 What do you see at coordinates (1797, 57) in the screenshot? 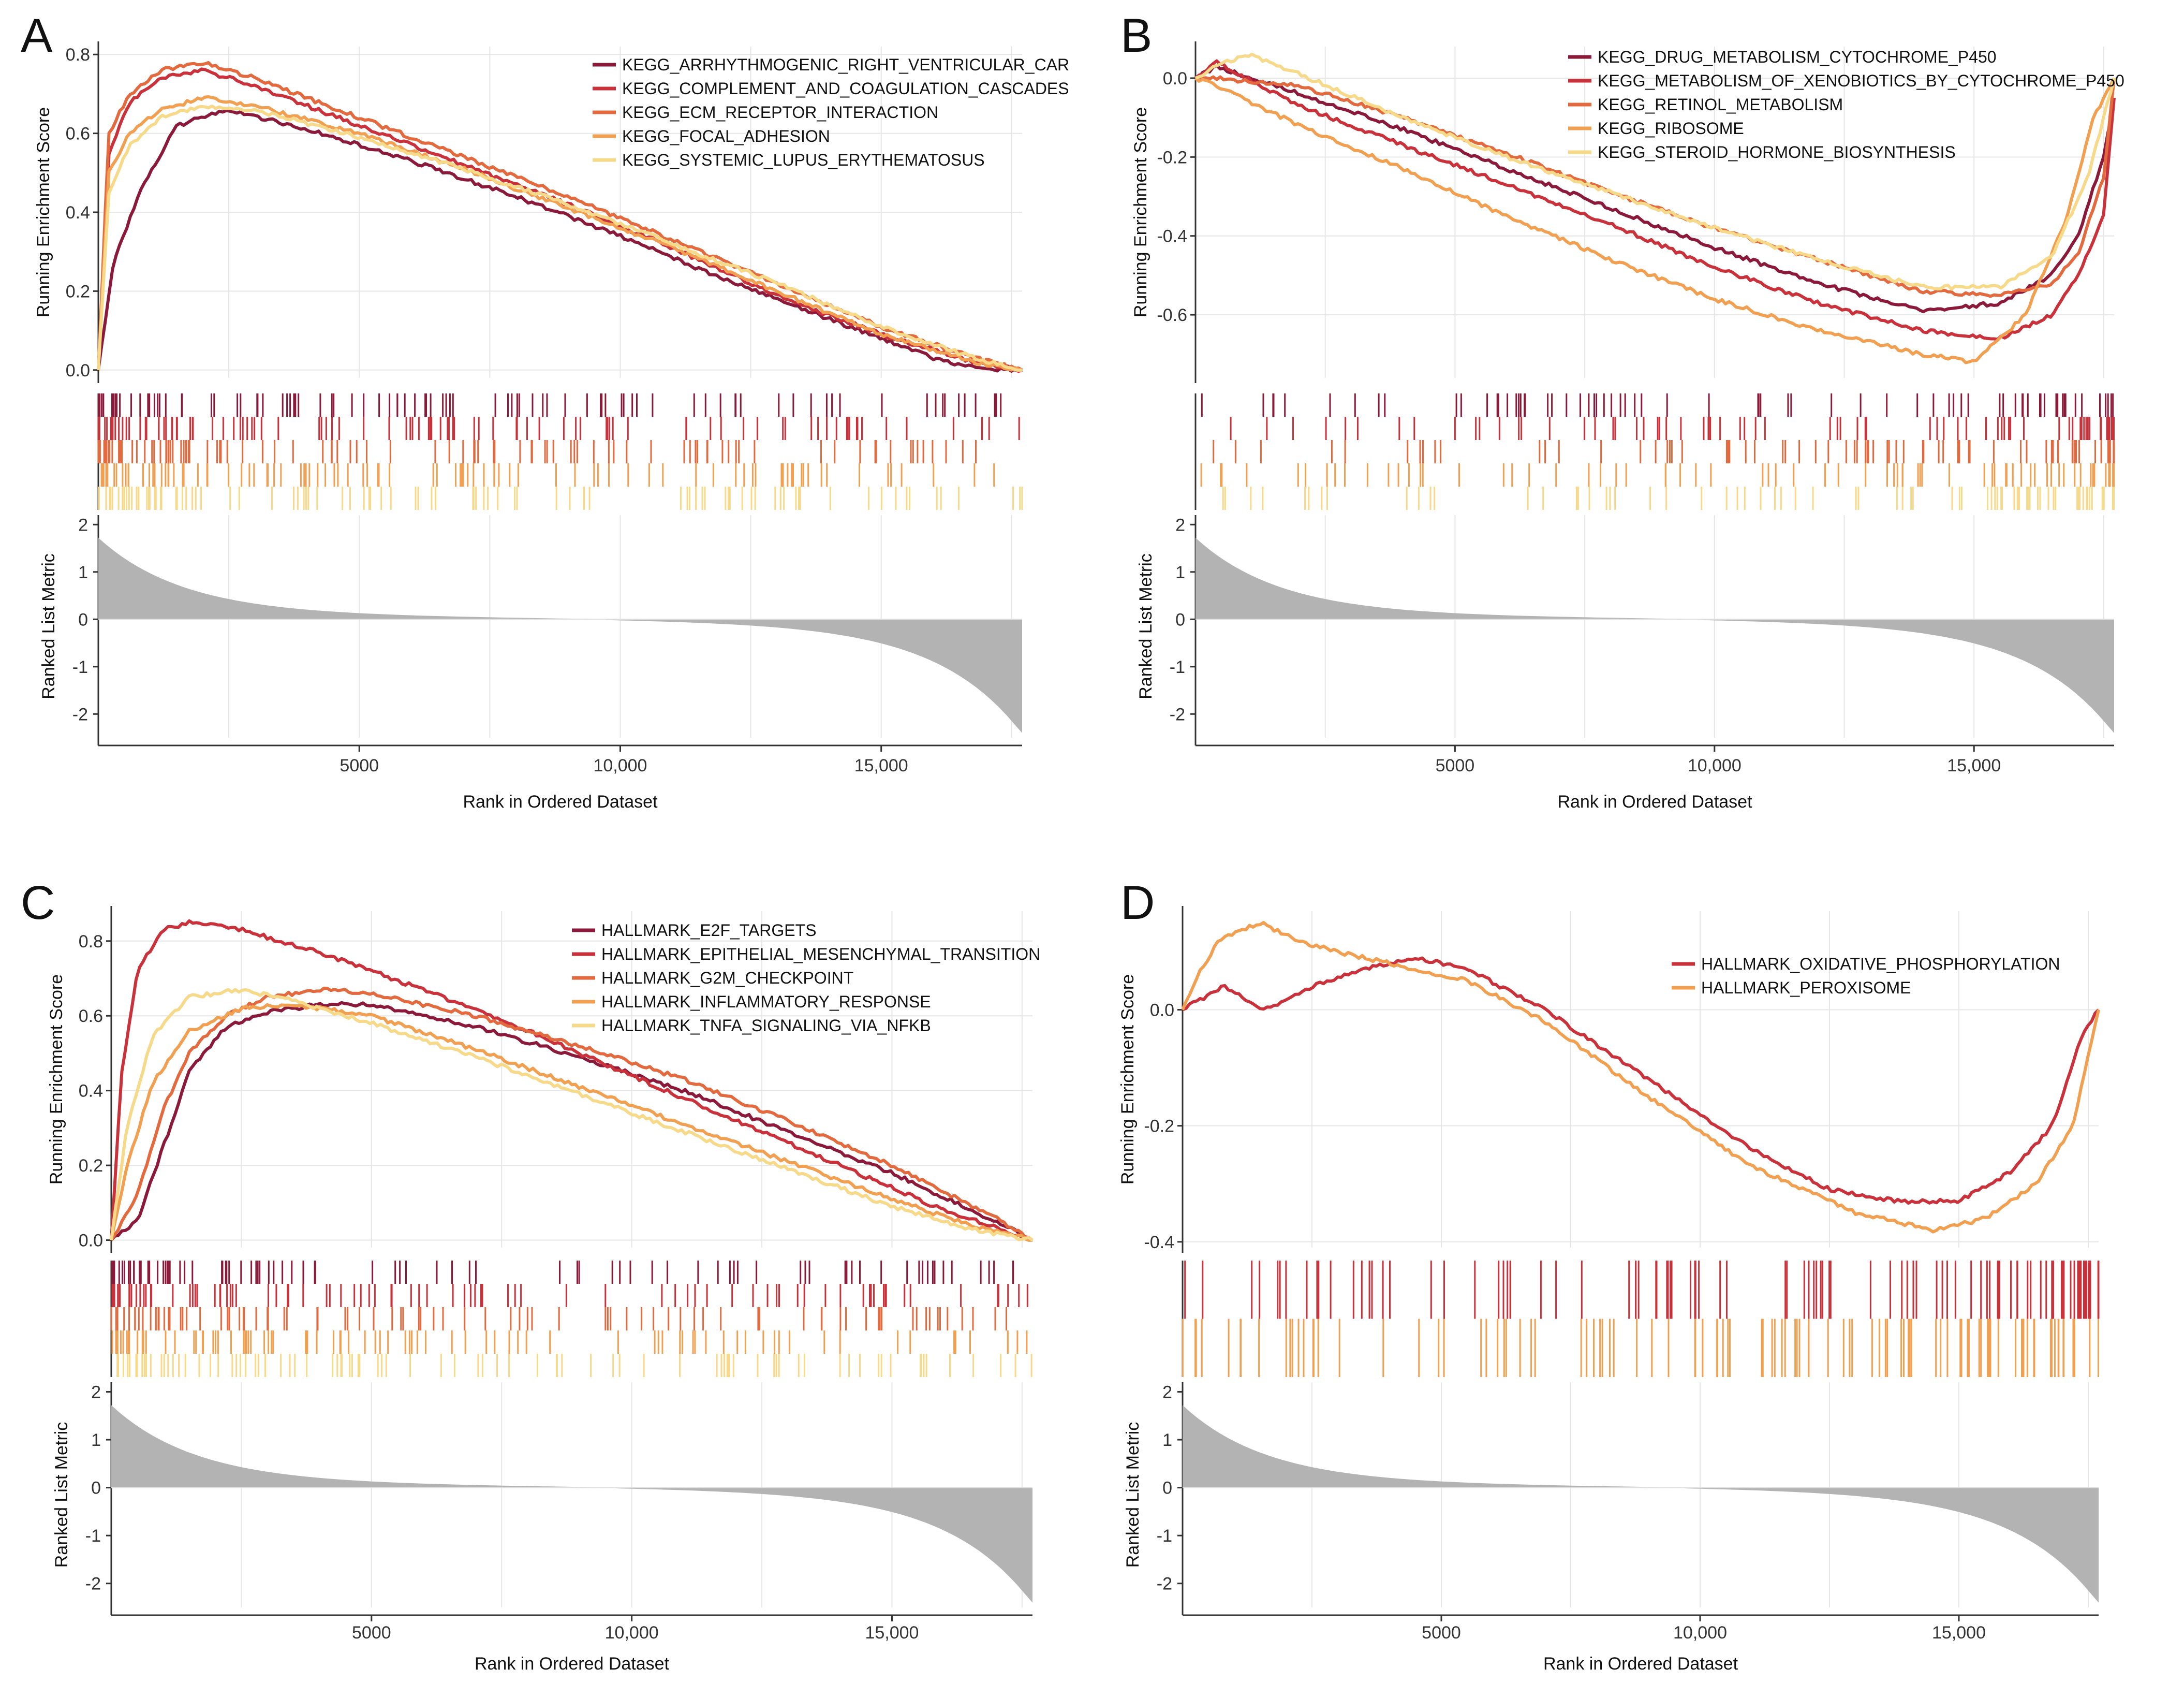
I see `legend-label: KEGG_DRUG_METABOLISM_CYTOCHROME_P450` at bounding box center [1797, 57].